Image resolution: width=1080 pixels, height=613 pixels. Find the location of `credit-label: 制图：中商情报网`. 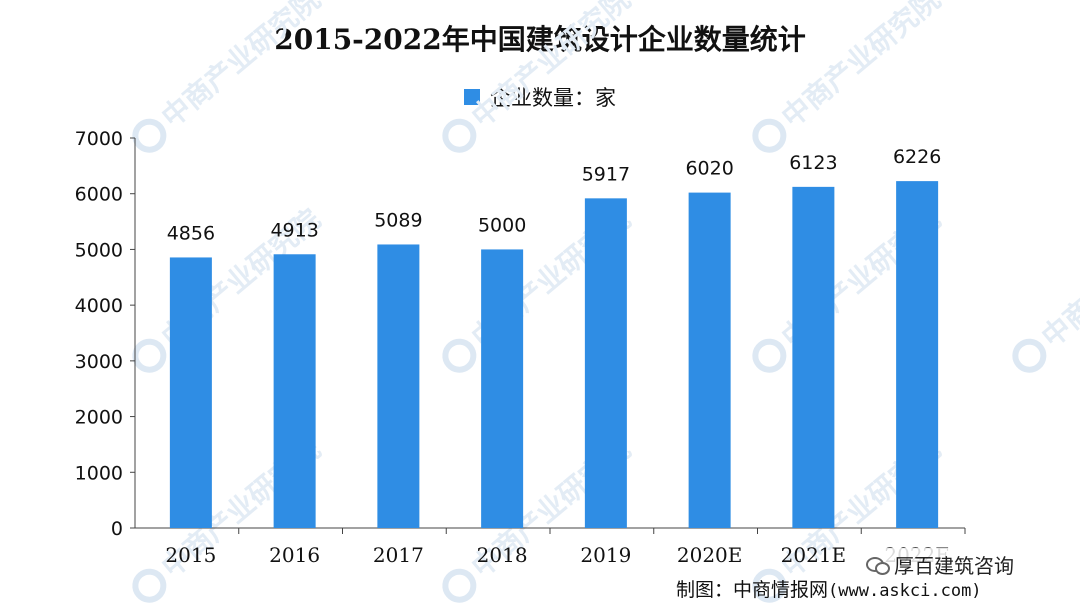

credit-label: 制图：中商情报网 is located at coordinates (752, 590).